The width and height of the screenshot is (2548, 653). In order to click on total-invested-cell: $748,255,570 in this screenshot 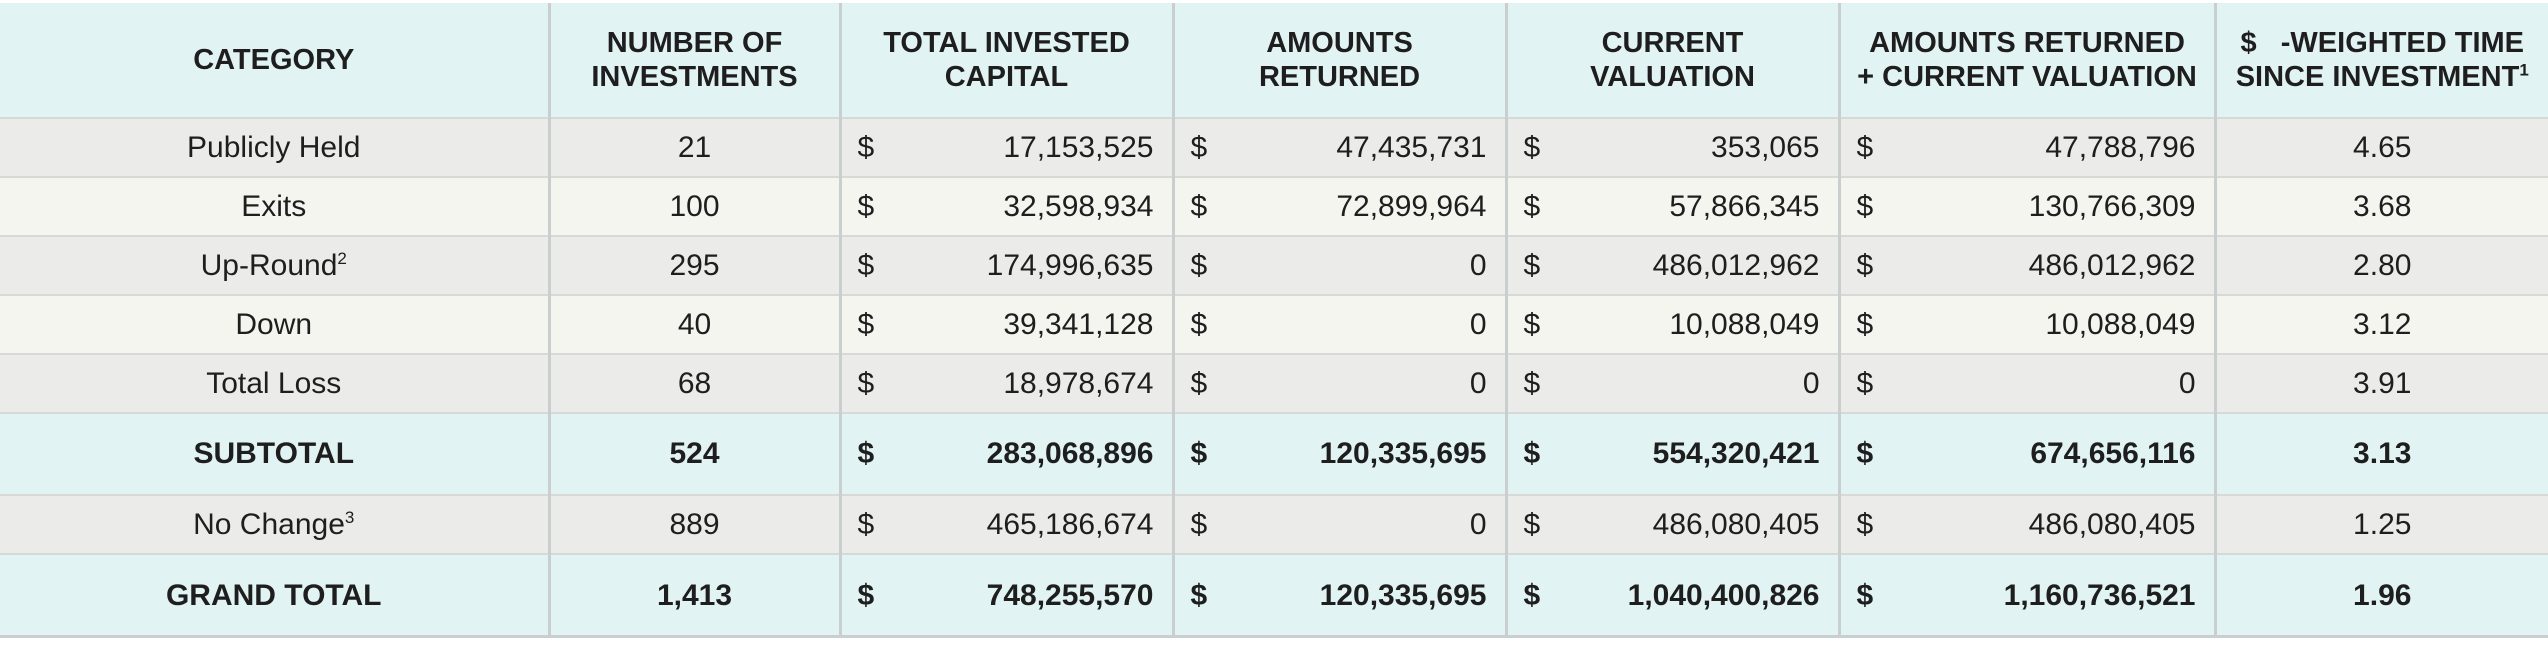, I will do `click(1005, 595)`.